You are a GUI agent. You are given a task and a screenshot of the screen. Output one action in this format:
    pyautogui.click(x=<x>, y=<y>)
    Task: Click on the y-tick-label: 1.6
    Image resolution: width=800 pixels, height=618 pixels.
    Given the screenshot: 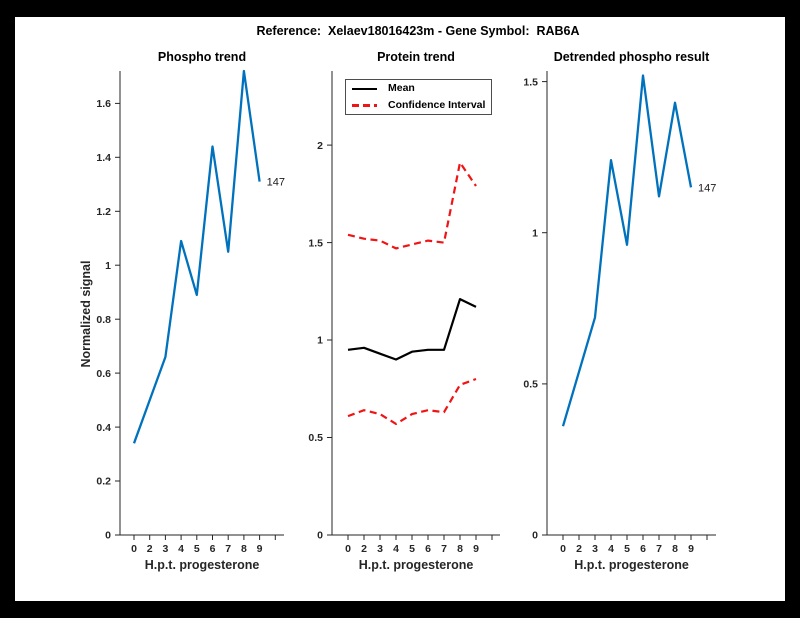 What is the action you would take?
    pyautogui.click(x=103, y=104)
    